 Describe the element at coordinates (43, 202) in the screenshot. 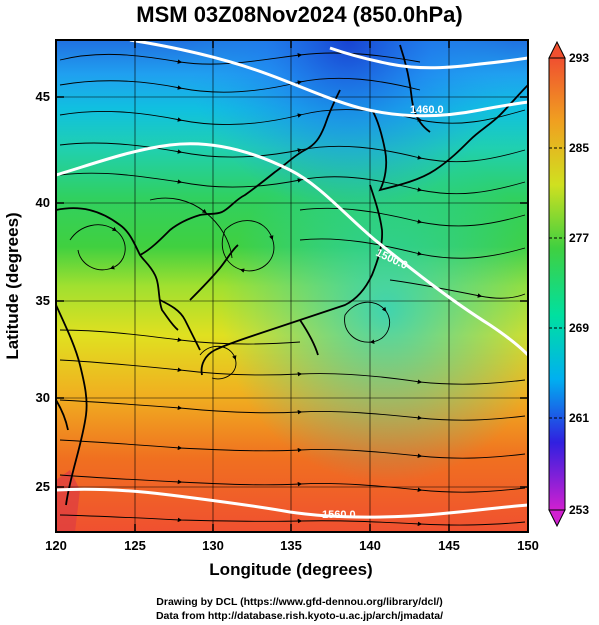

I see `y-tick-40: 40` at that location.